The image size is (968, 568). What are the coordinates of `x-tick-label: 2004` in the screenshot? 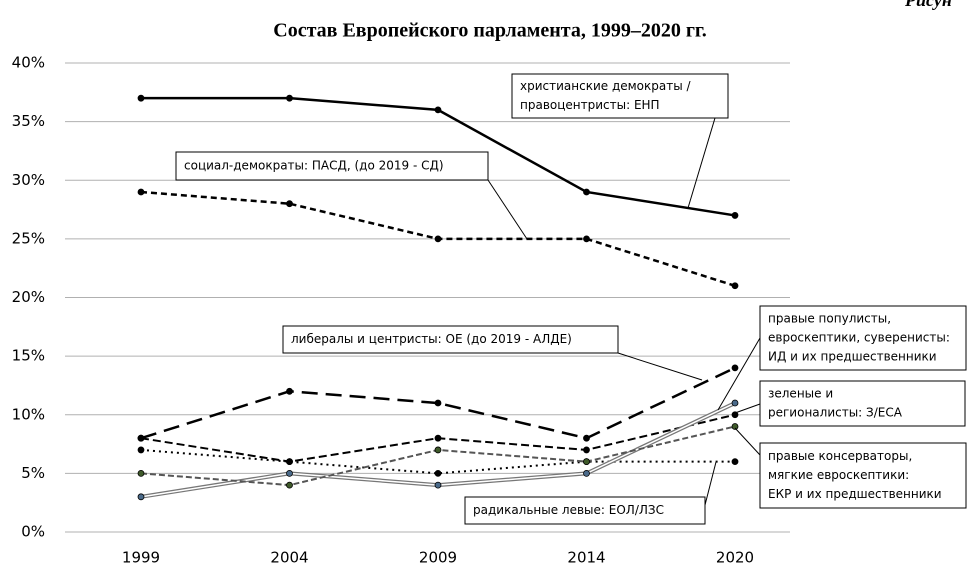 It's located at (289, 558).